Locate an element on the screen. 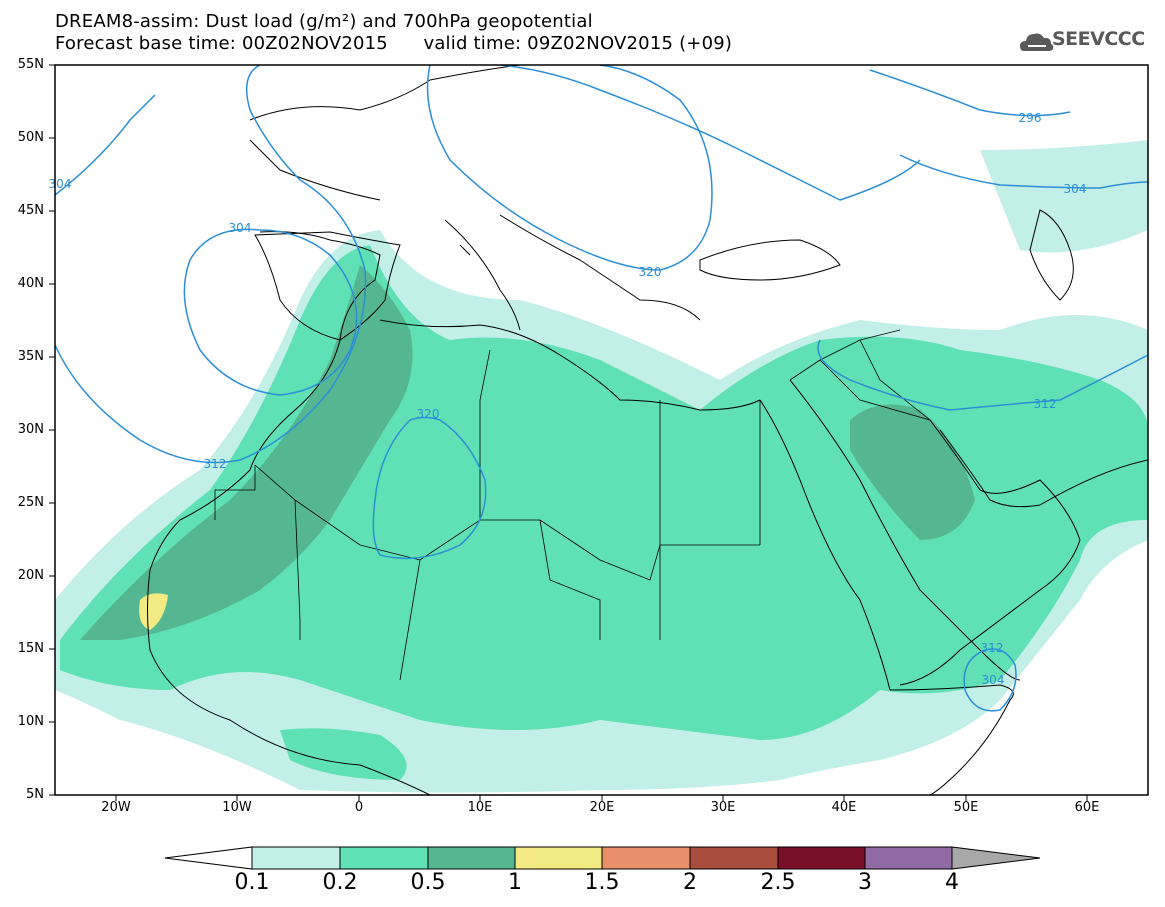 This screenshot has height=907, width=1165. contour-304-west is located at coordinates (270, 312).